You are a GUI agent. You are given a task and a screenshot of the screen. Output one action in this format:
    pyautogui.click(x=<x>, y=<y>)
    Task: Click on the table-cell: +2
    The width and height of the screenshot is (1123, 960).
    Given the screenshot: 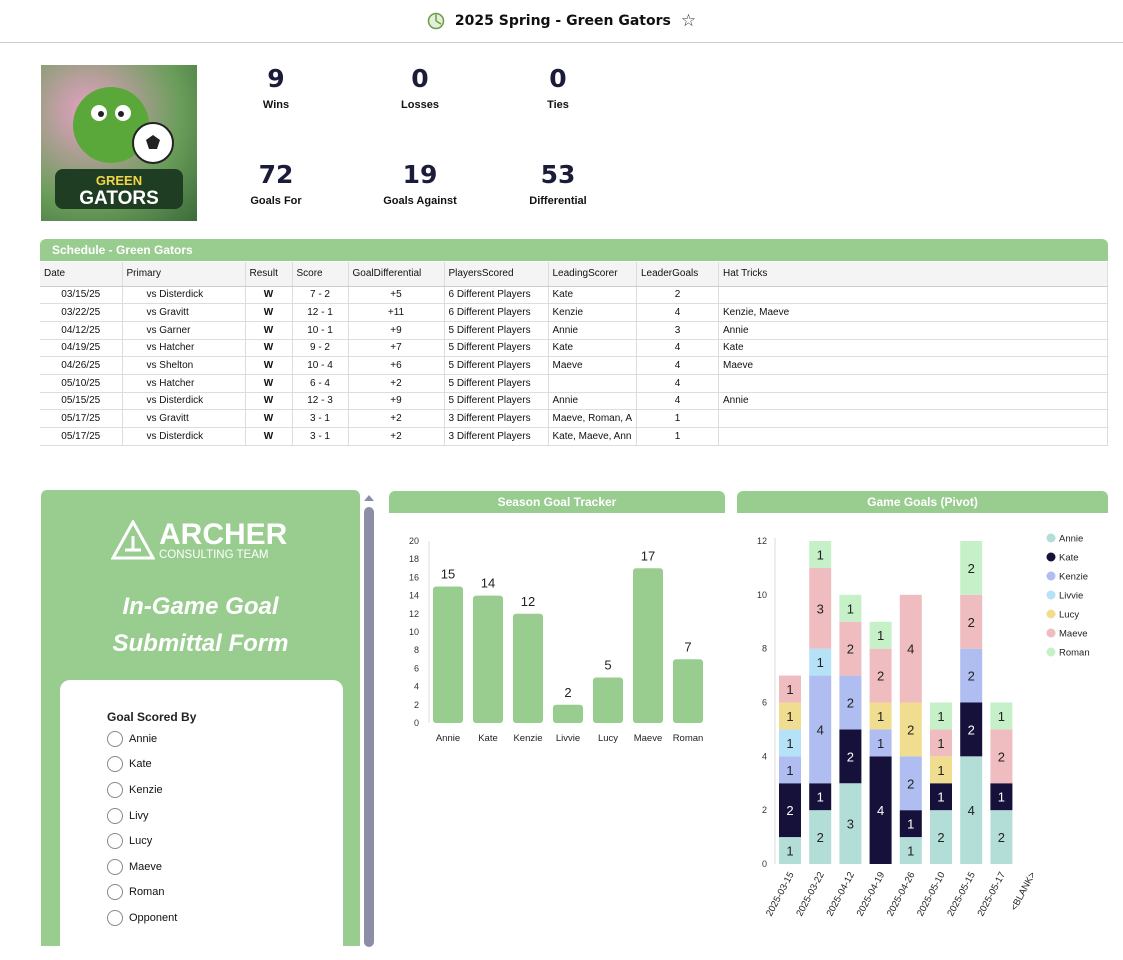 What is the action you would take?
    pyautogui.click(x=396, y=383)
    